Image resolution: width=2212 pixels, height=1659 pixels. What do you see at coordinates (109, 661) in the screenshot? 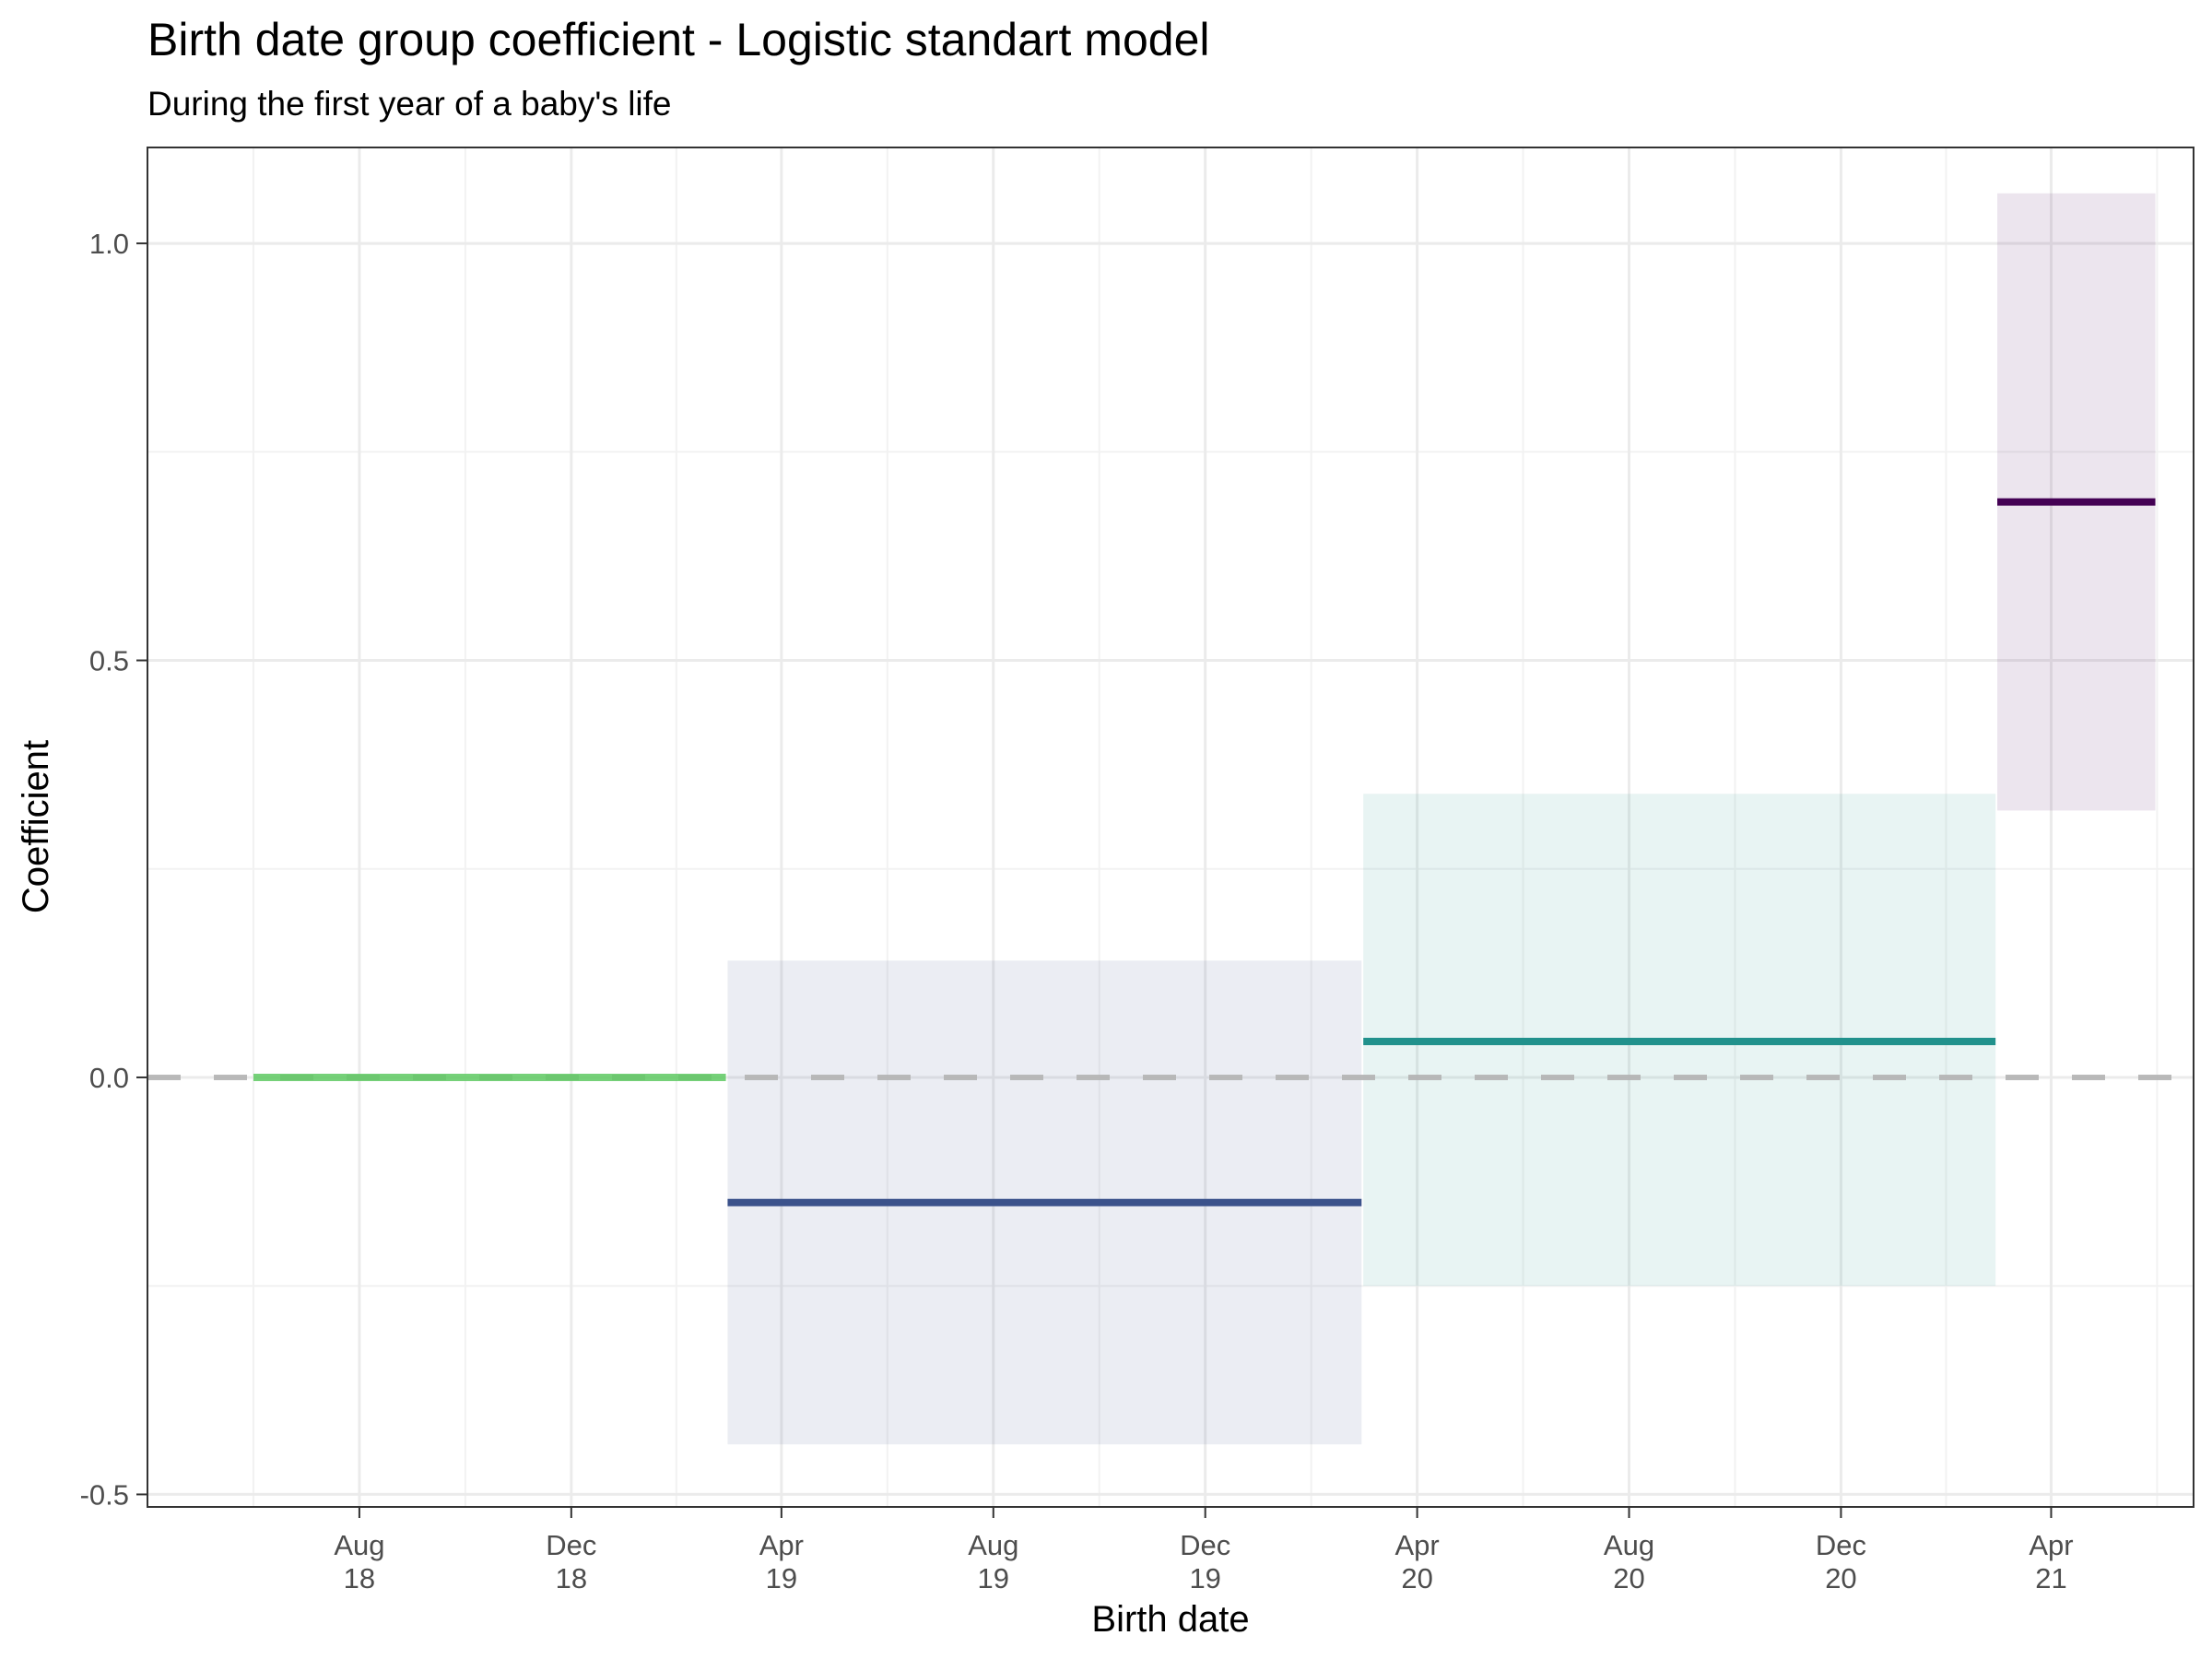
I see `y-tick-label: 0.5` at bounding box center [109, 661].